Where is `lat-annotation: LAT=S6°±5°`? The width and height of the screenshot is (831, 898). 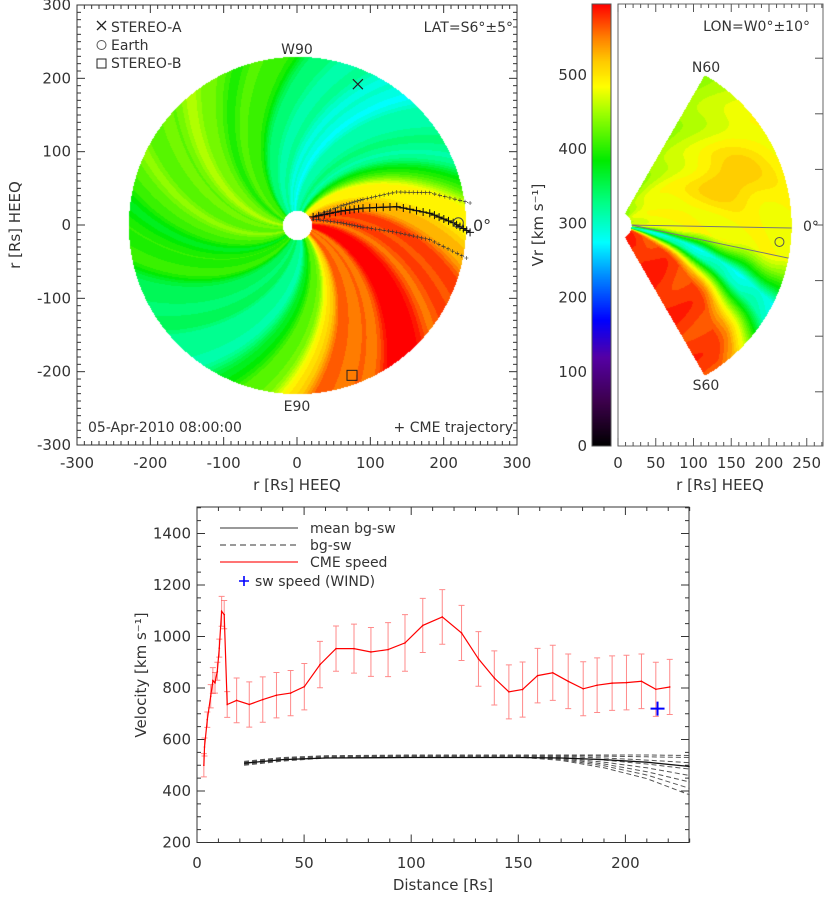 lat-annotation: LAT=S6°±5° is located at coordinates (468, 28).